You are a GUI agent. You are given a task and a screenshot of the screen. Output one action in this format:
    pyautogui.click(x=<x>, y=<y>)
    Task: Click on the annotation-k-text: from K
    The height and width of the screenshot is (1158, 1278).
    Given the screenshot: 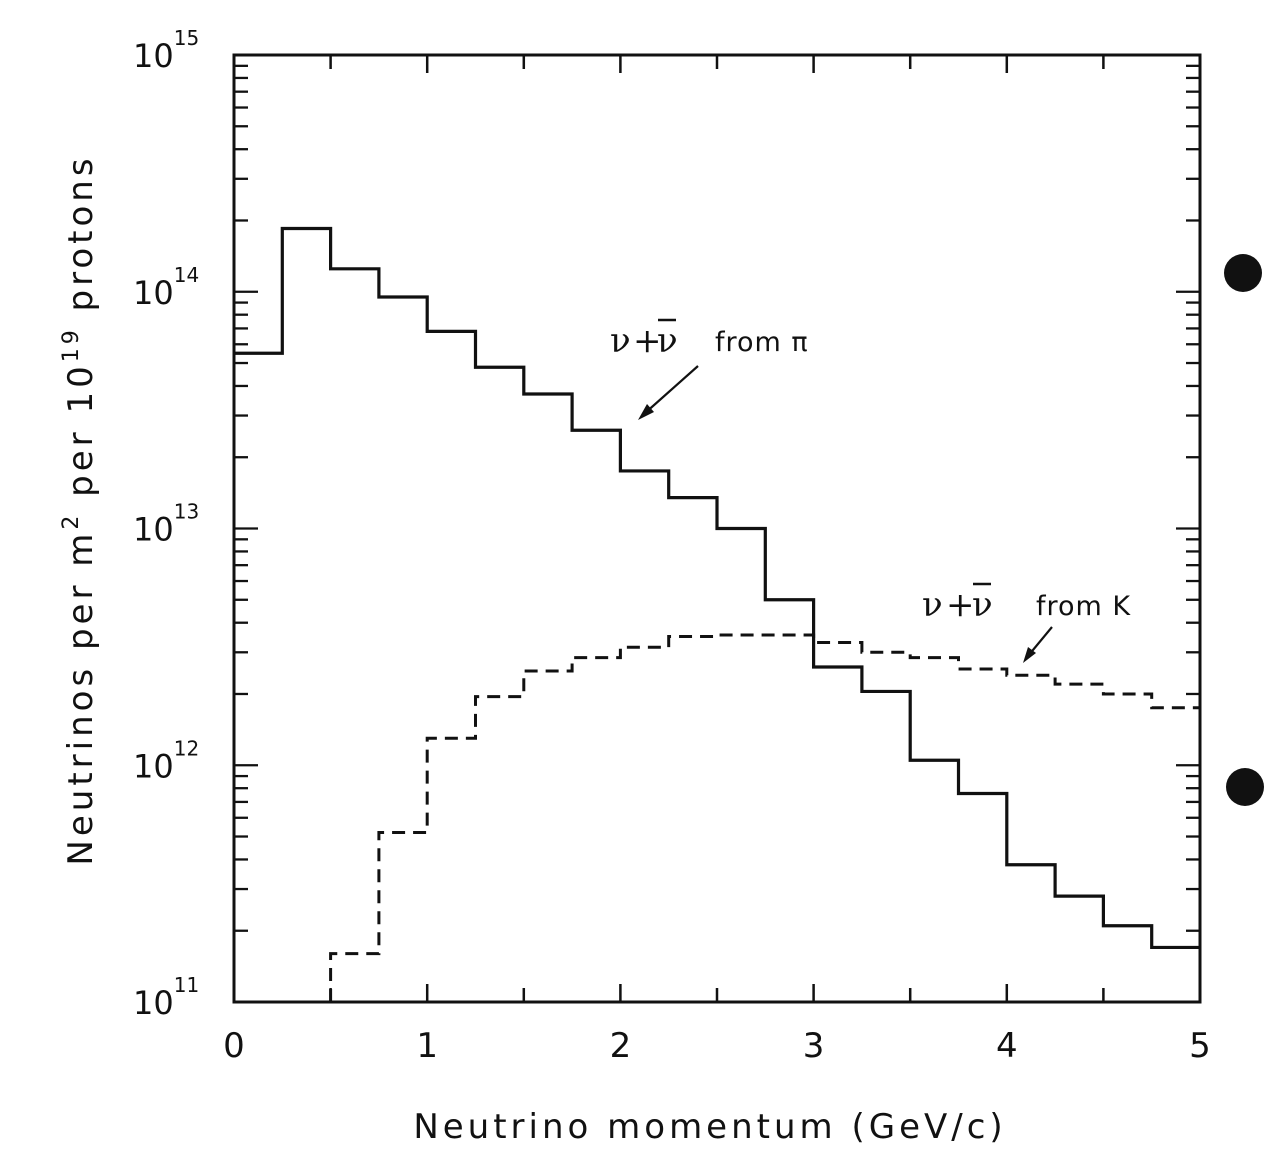 What is the action you would take?
    pyautogui.click(x=1083, y=606)
    